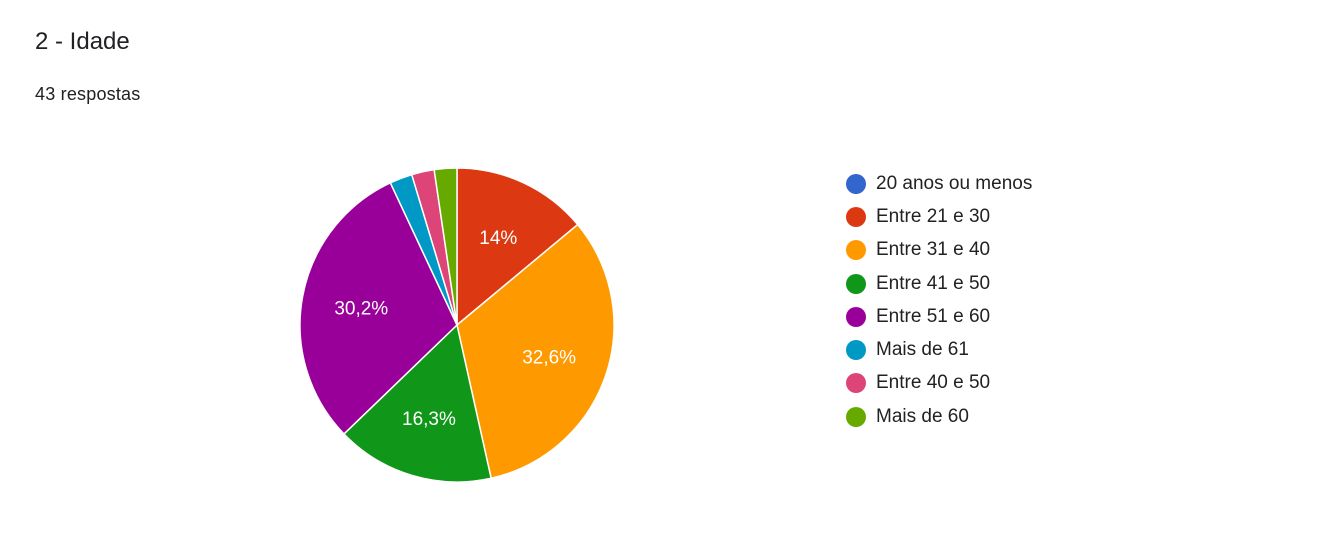 The width and height of the screenshot is (1328, 539). What do you see at coordinates (429, 419) in the screenshot?
I see `pie-slice-label-3: 16,3%` at bounding box center [429, 419].